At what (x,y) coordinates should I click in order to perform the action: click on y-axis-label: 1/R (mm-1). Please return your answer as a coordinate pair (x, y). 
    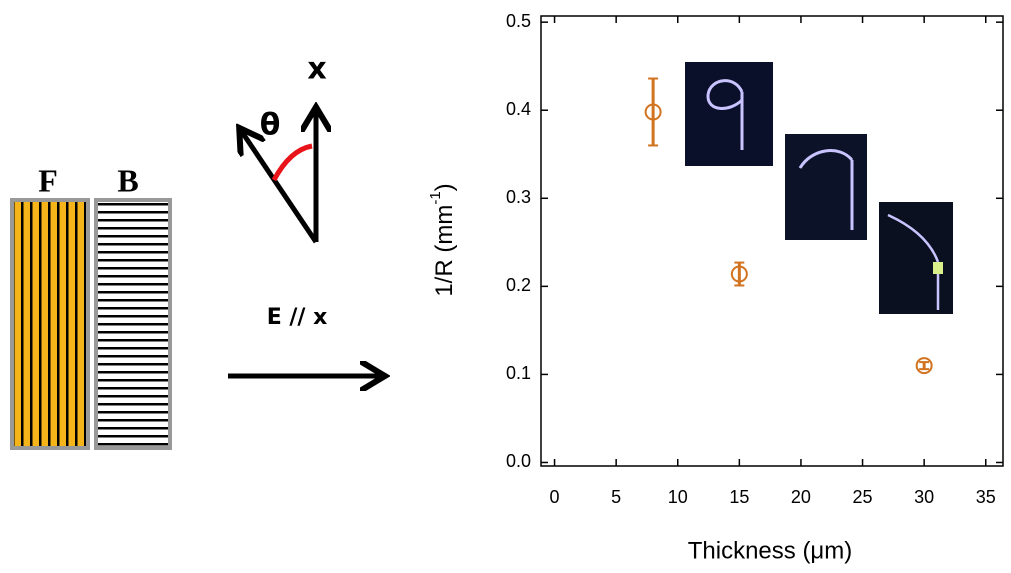
    Looking at the image, I should click on (442, 239).